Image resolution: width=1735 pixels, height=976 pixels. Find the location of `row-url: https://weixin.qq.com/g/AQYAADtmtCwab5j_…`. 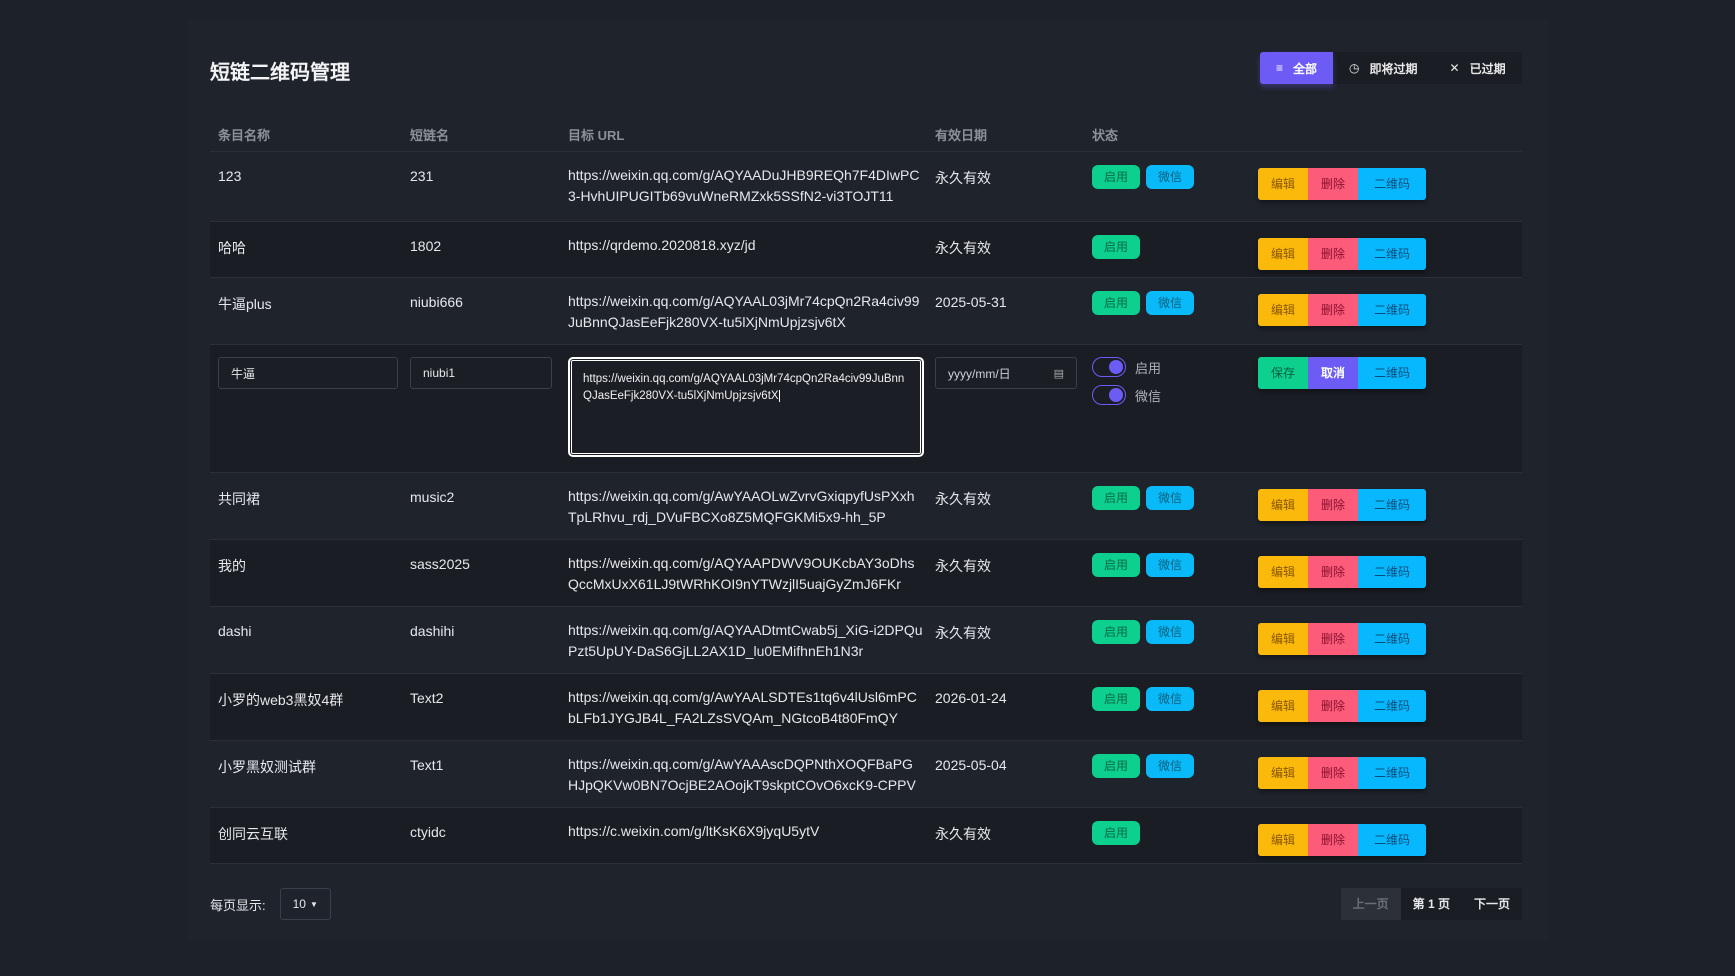

row-url: https://weixin.qq.com/g/AQYAADtmtCwab5j_… is located at coordinates (745, 640).